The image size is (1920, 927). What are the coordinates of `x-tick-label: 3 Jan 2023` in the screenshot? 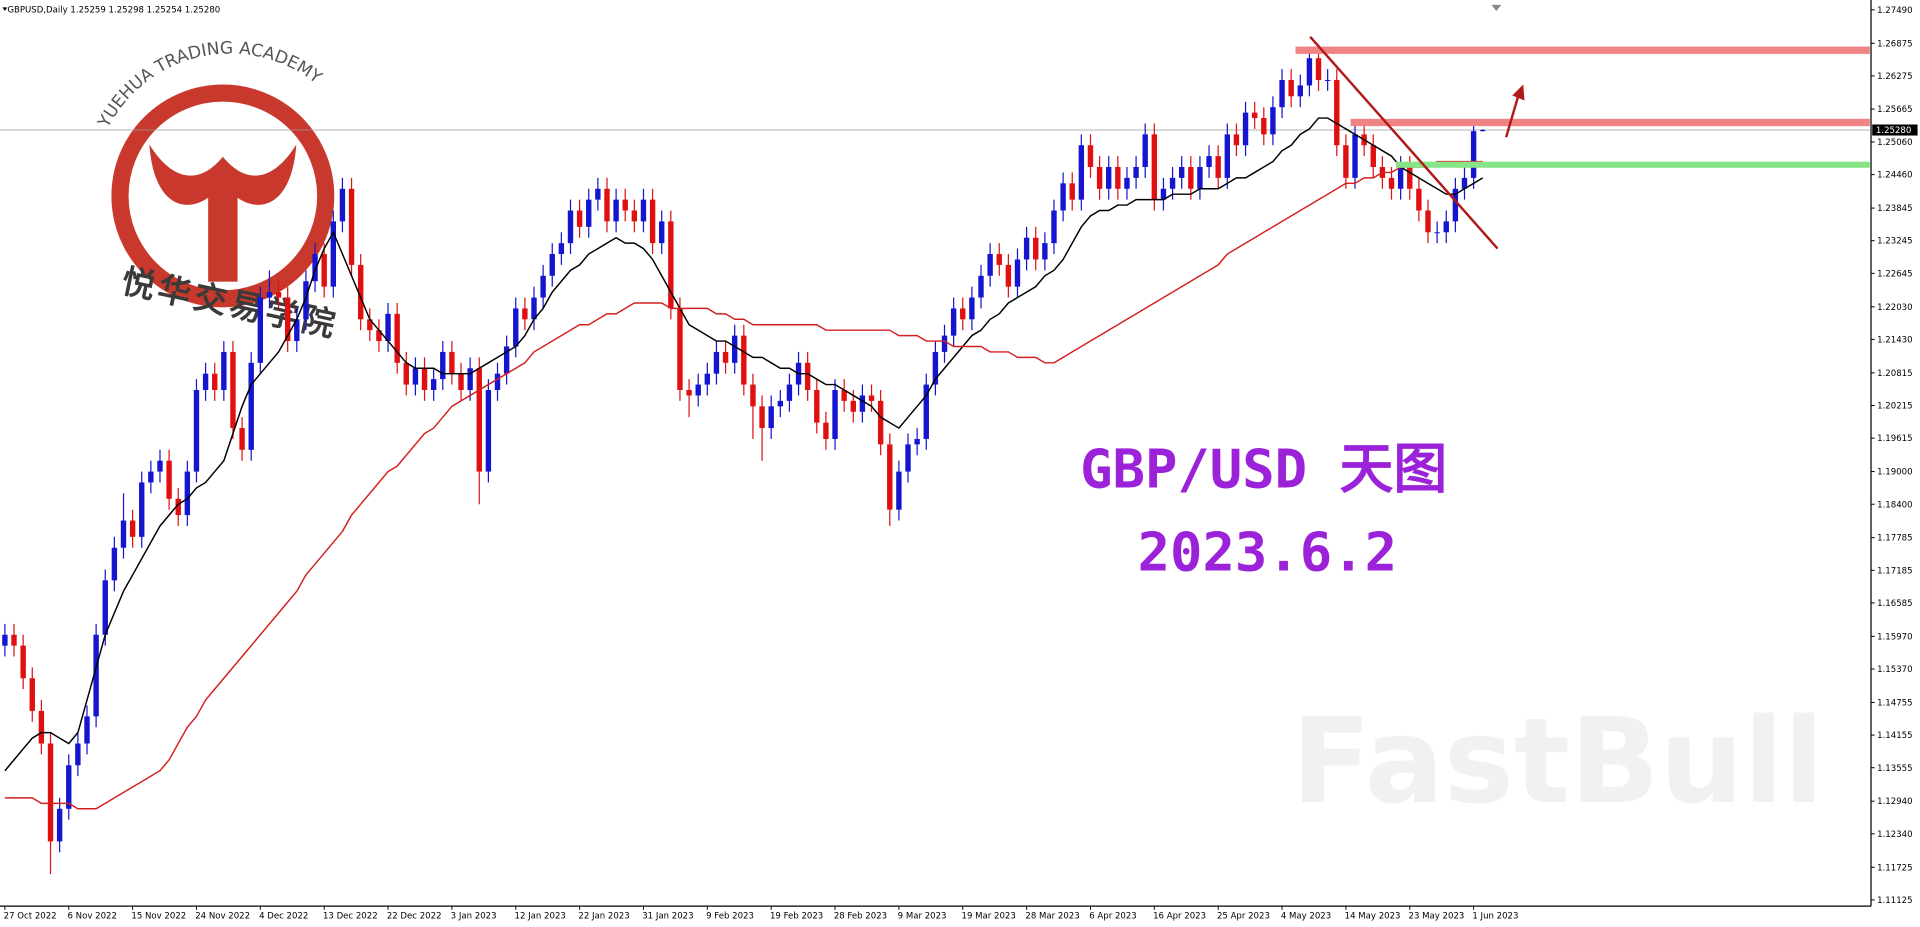 It's located at (474, 916).